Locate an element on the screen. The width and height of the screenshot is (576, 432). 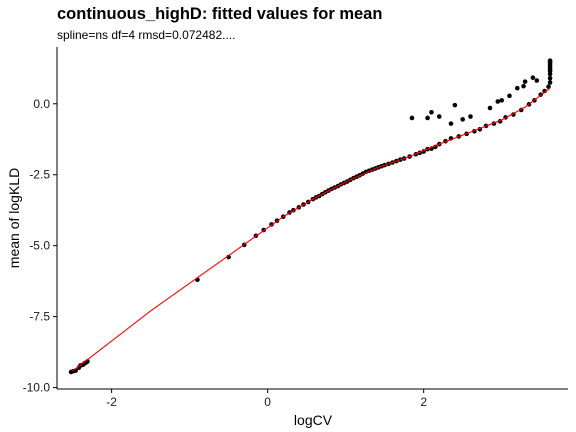
x-tick-label: 0 is located at coordinates (267, 402).